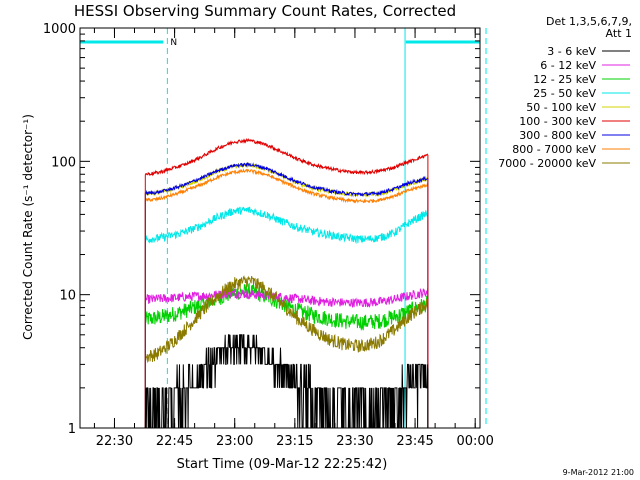 The height and width of the screenshot is (480, 640). Describe the element at coordinates (557, 121) in the screenshot. I see `legend-label-6: 100 - 300 keV` at that location.